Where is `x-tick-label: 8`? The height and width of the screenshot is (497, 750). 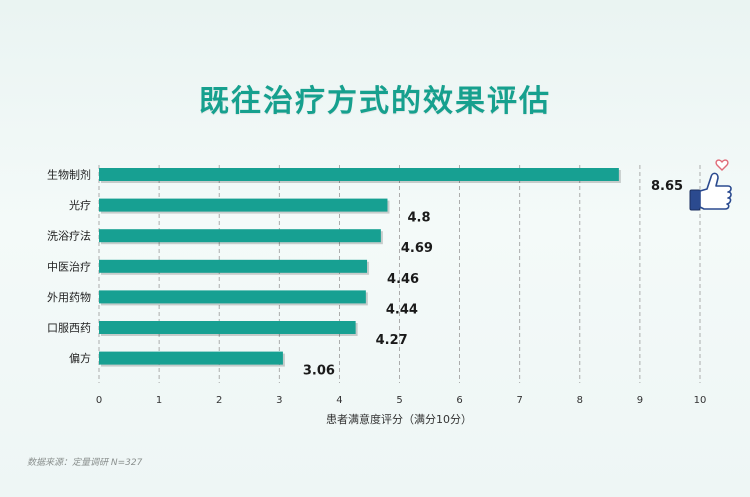
x-tick-label: 8 is located at coordinates (580, 400).